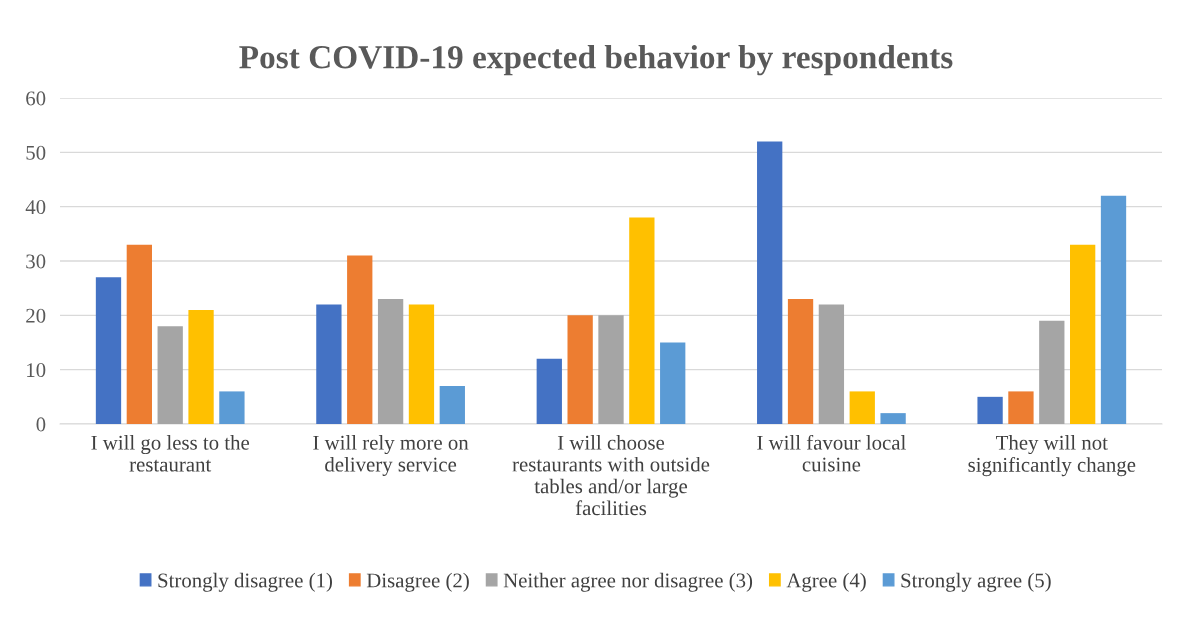 Image resolution: width=1192 pixels, height=623 pixels. Describe the element at coordinates (628, 582) in the screenshot. I see `legend-label: Neither agree nor disagree (3)` at that location.